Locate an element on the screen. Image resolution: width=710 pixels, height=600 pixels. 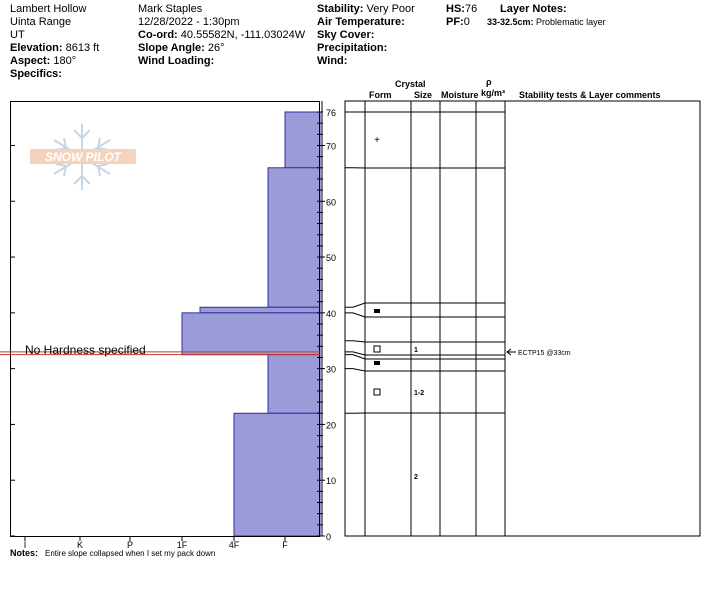
snowflake-icon is located at coordinates (82, 157).